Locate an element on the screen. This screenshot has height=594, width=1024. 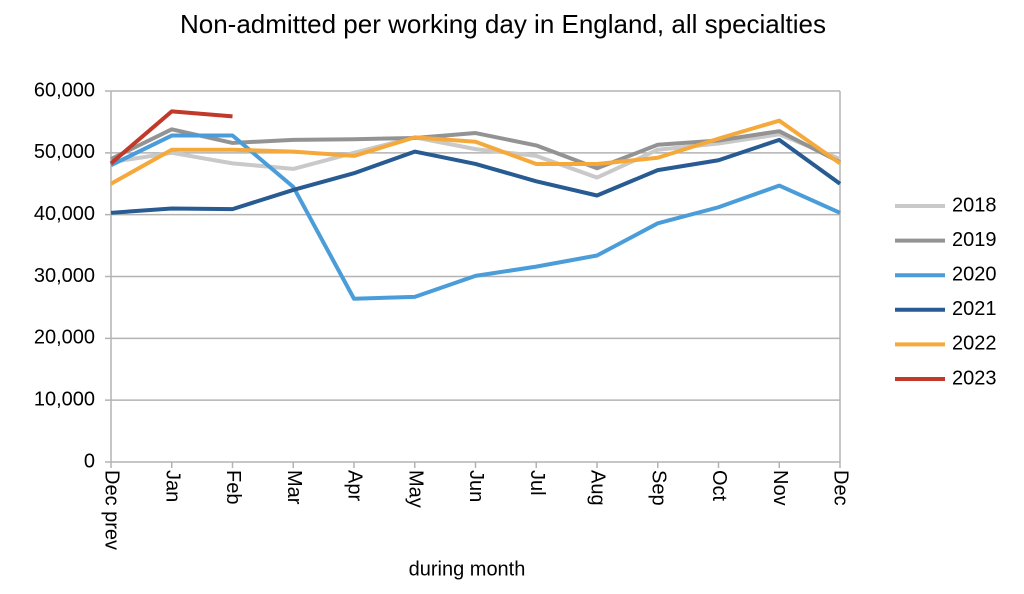
y-tick-label: 40,000 is located at coordinates (64, 214).